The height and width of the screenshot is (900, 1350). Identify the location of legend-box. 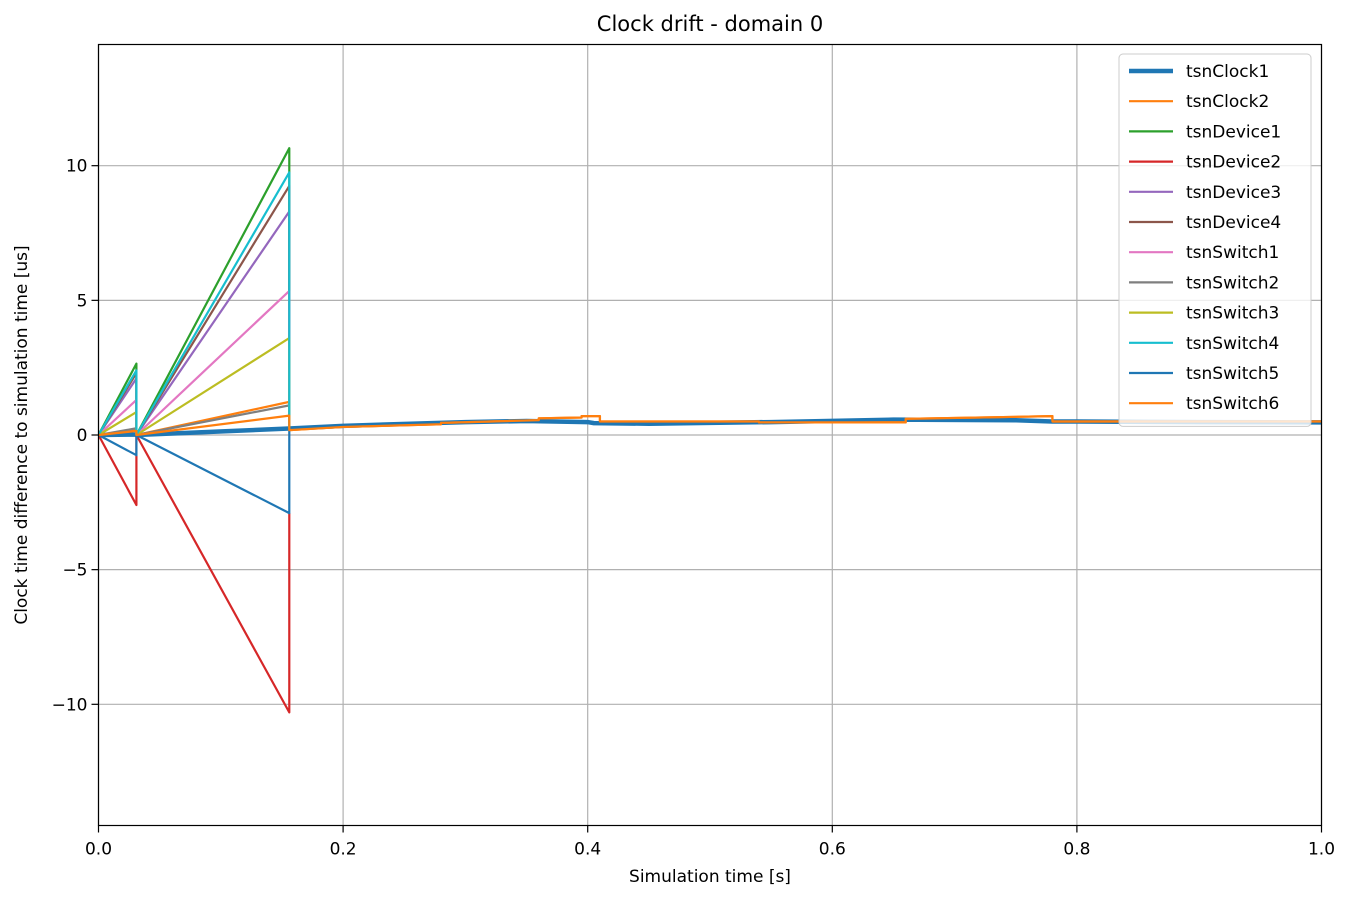
(1215, 240).